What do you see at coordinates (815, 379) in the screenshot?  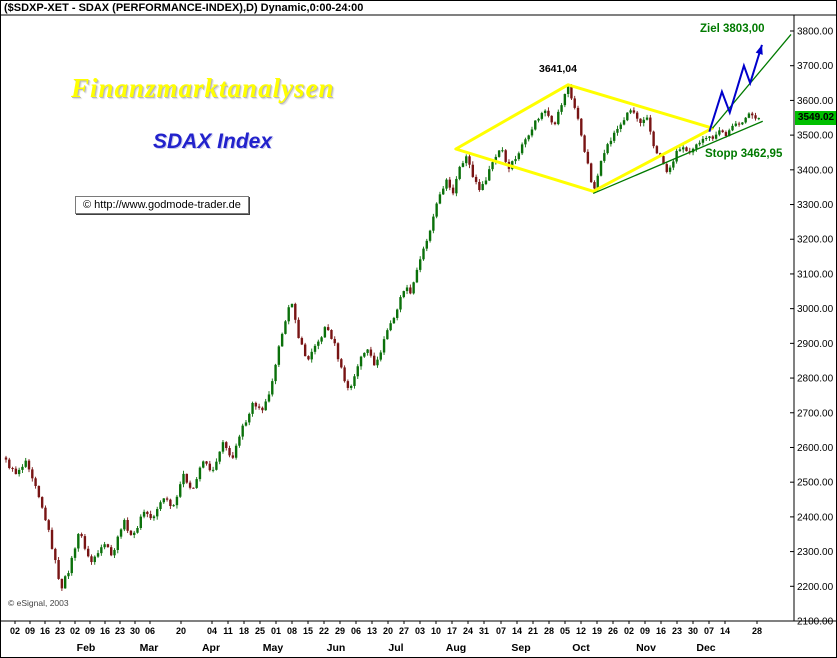 I see `svg-text: 2800.00` at bounding box center [815, 379].